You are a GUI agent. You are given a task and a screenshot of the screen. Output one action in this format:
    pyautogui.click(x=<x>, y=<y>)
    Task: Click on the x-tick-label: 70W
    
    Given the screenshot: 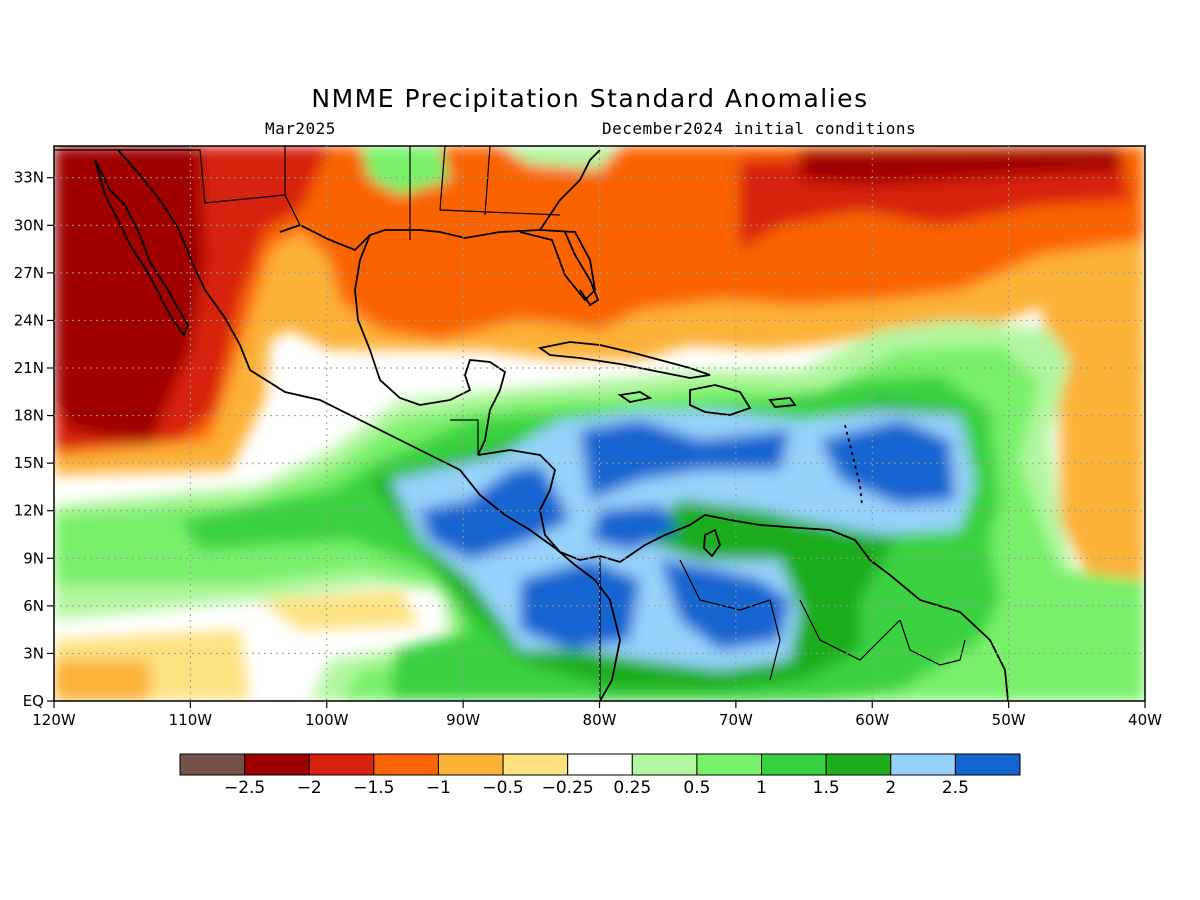 What is the action you would take?
    pyautogui.click(x=736, y=720)
    